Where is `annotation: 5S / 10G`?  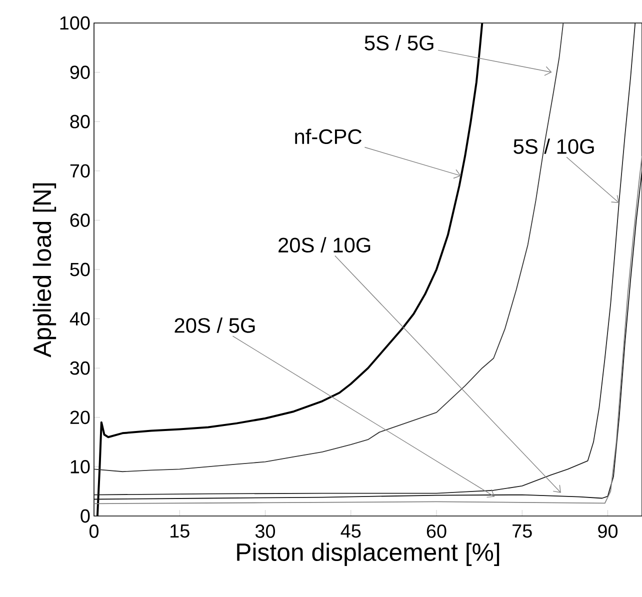
annotation: 5S / 10G is located at coordinates (554, 146).